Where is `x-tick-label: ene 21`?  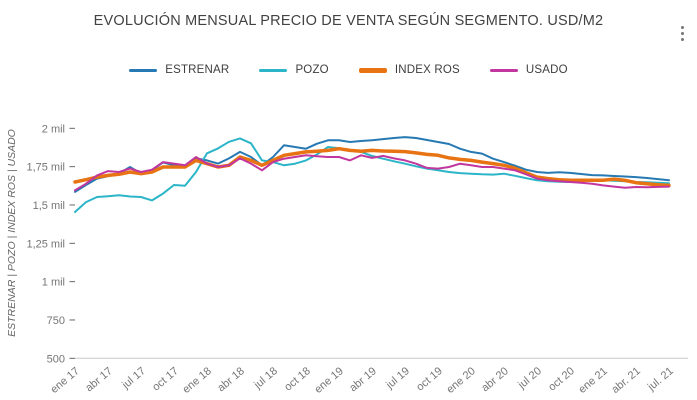 x-tick-label: ene 21 is located at coordinates (592, 380).